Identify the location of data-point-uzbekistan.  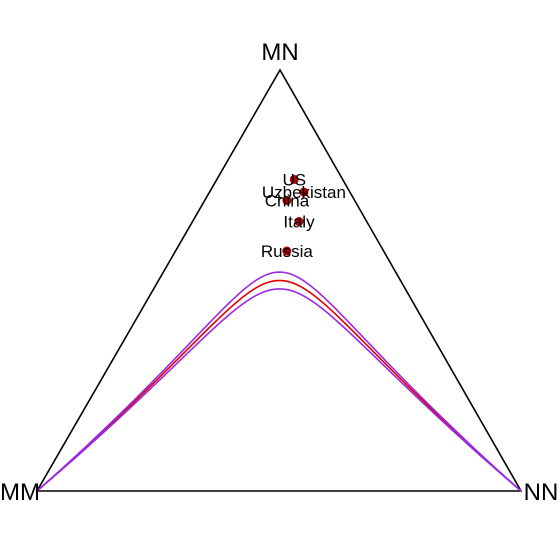
(304, 192).